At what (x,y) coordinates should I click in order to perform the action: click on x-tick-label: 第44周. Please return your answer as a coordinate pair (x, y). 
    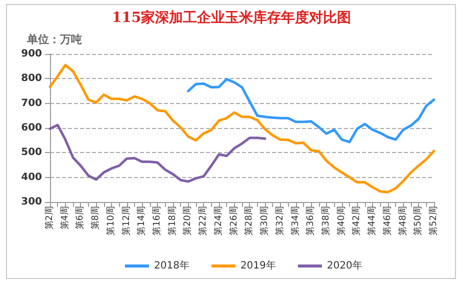
    Looking at the image, I should click on (372, 221).